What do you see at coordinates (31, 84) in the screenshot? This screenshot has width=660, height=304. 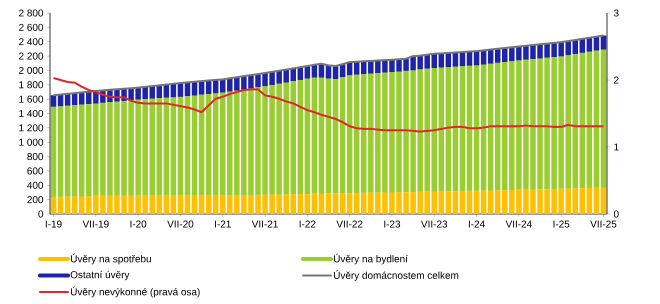 I see `y-tick-label: 1 800` at bounding box center [31, 84].